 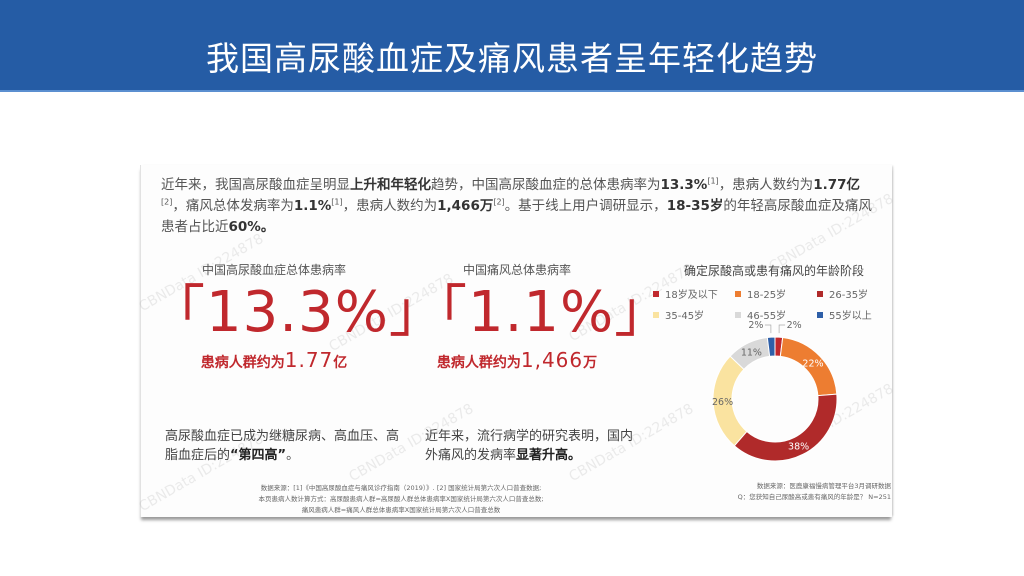 What do you see at coordinates (776, 293) in the screenshot?
I see `legend-item: 18-25岁` at bounding box center [776, 293].